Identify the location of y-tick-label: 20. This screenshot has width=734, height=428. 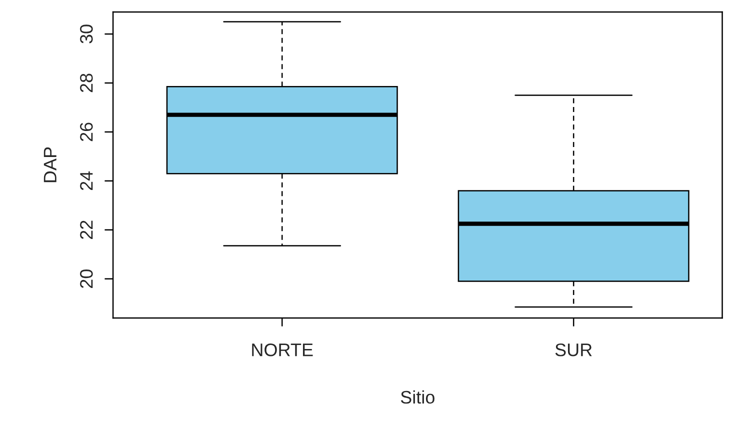
(86, 278).